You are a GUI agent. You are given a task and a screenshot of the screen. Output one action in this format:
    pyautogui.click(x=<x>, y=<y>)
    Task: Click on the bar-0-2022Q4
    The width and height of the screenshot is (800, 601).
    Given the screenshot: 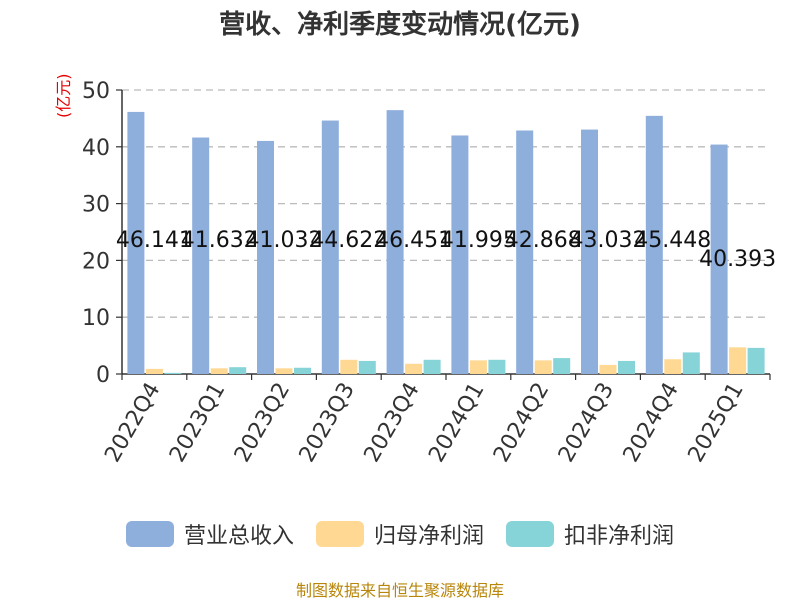 What is the action you would take?
    pyautogui.click(x=136, y=242)
    